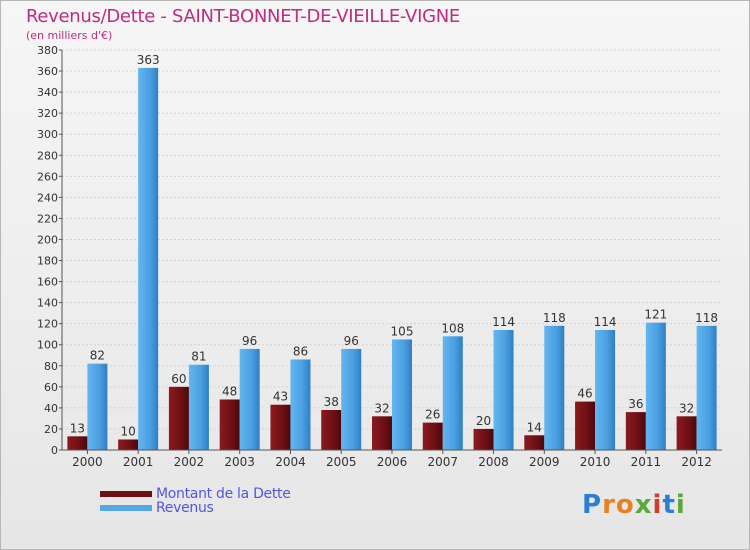 This screenshot has height=550, width=750. I want to click on x-tick-label: 2006, so click(392, 462).